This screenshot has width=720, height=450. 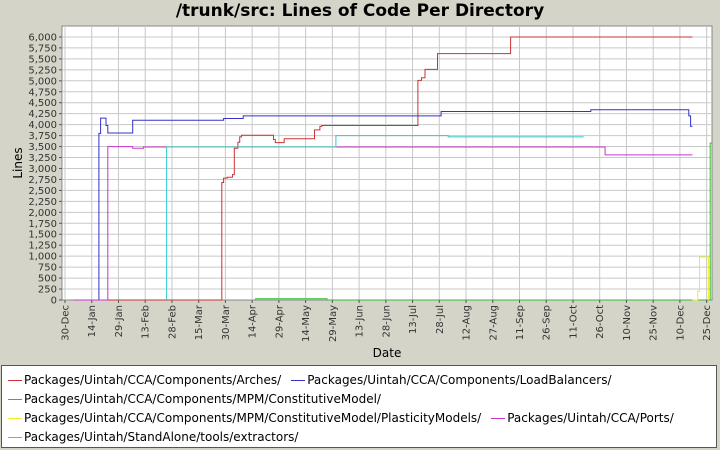 What do you see at coordinates (707, 323) in the screenshot?
I see `x-tick-label: 25-Dec` at bounding box center [707, 323].